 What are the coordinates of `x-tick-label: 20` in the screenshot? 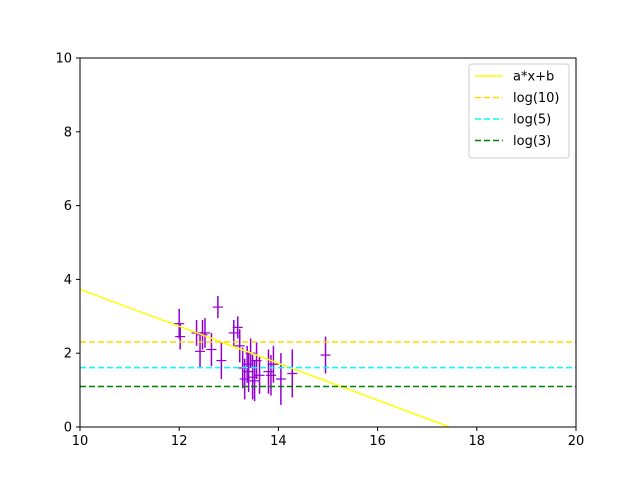 It's located at (576, 441).